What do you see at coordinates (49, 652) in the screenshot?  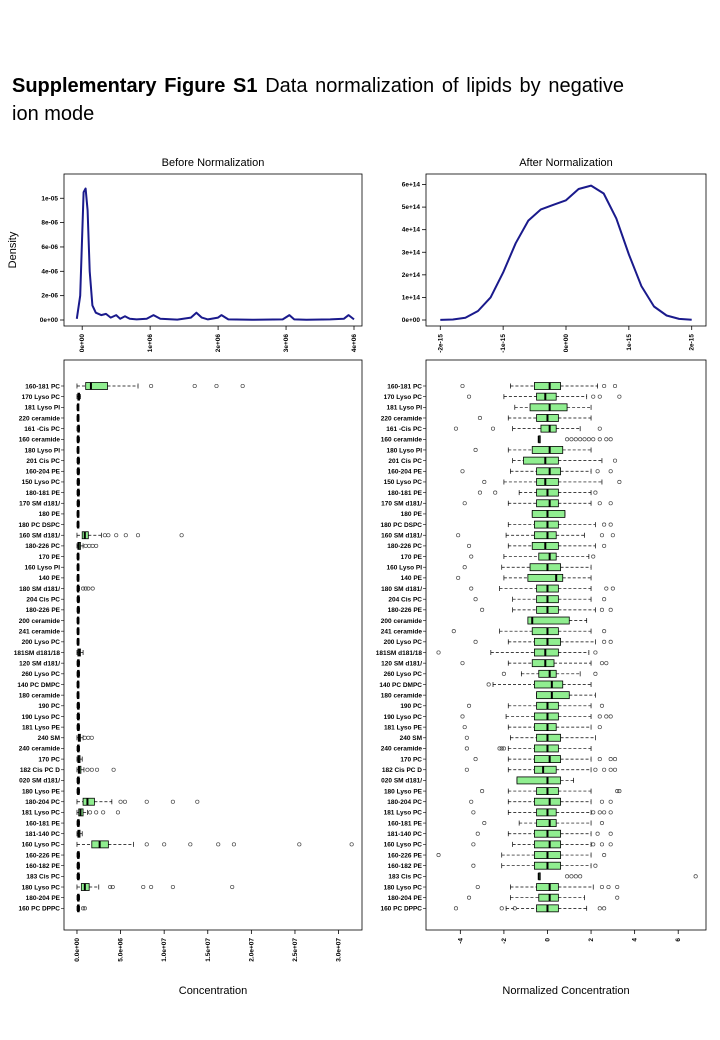 I see `box-row: 181SM d181/18` at bounding box center [49, 652].